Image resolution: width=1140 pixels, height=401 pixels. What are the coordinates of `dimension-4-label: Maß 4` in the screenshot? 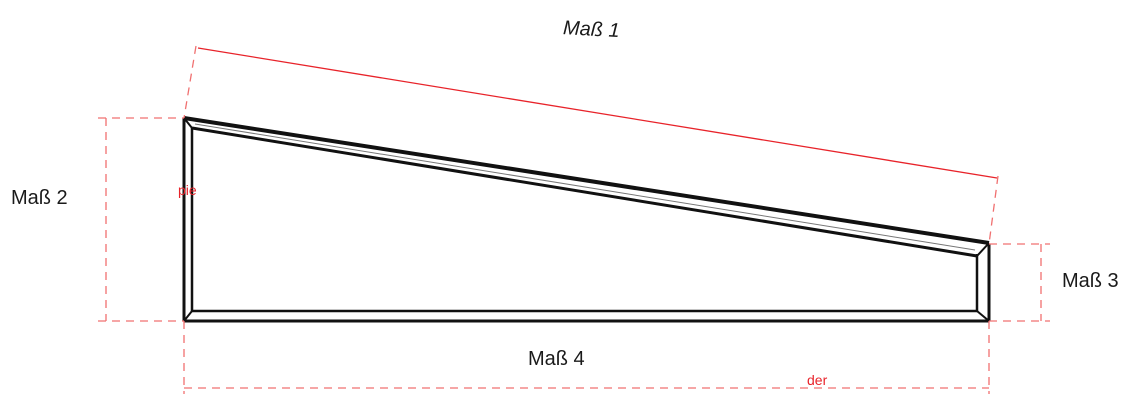 It's located at (556, 359).